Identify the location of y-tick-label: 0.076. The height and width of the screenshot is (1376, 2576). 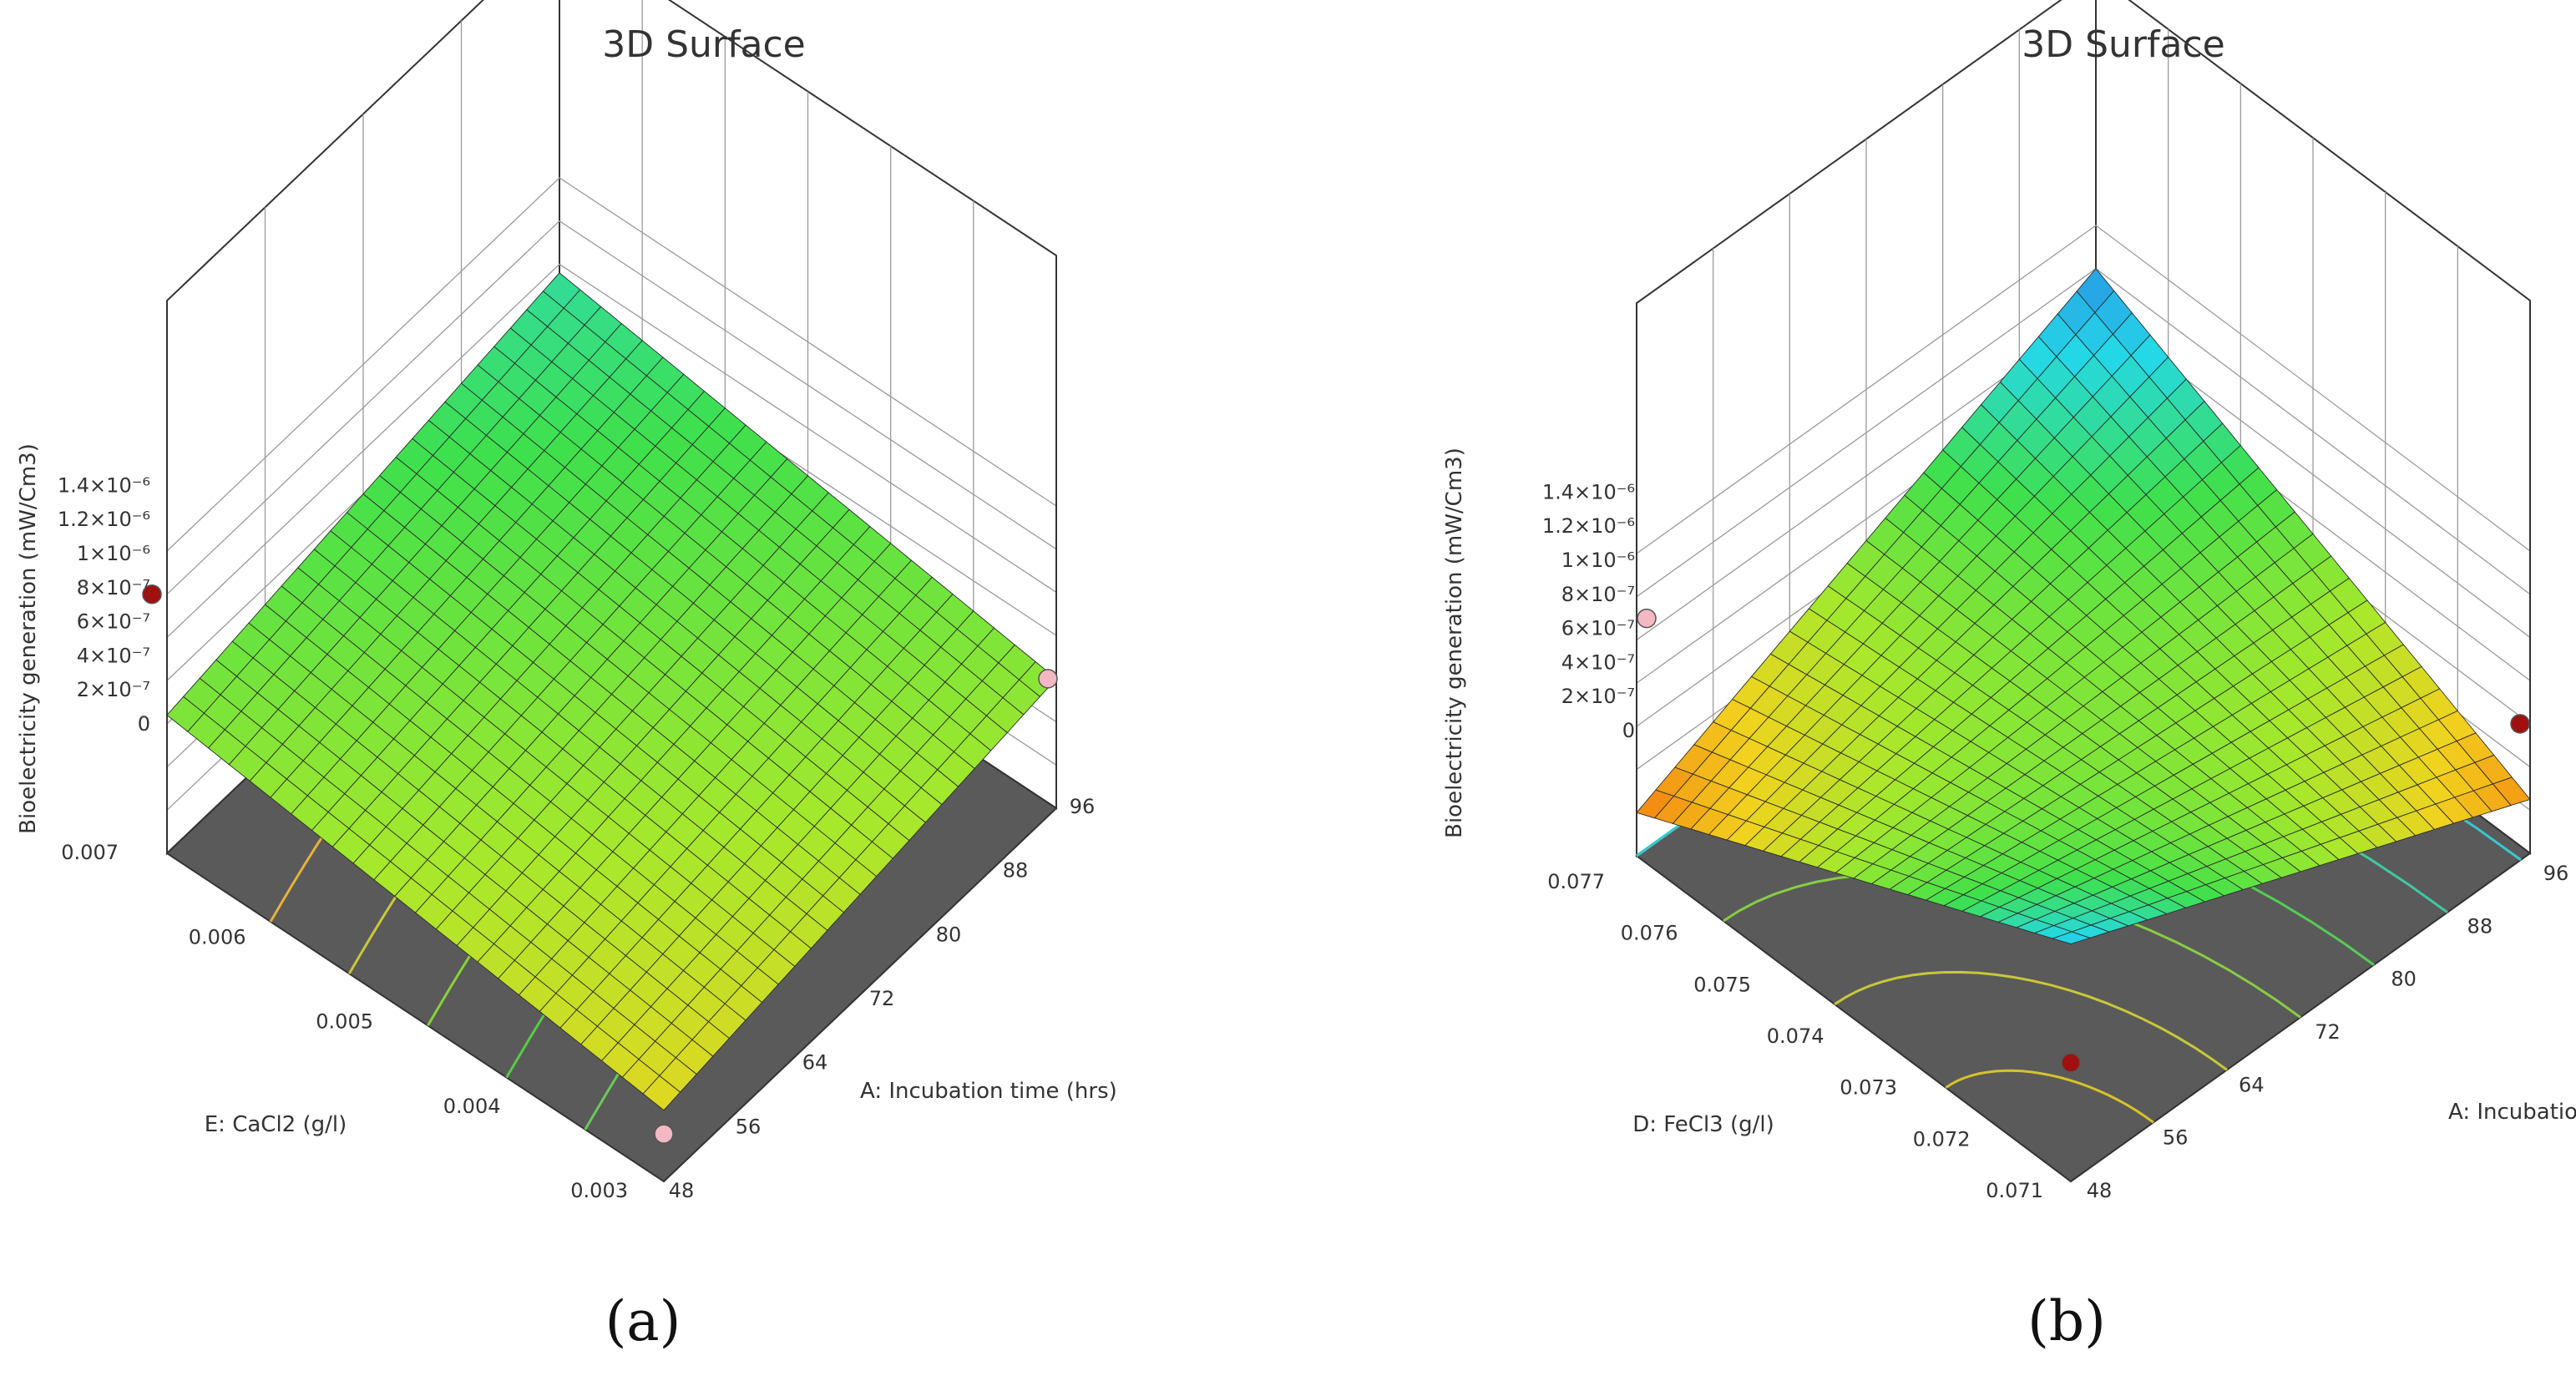
(1650, 933).